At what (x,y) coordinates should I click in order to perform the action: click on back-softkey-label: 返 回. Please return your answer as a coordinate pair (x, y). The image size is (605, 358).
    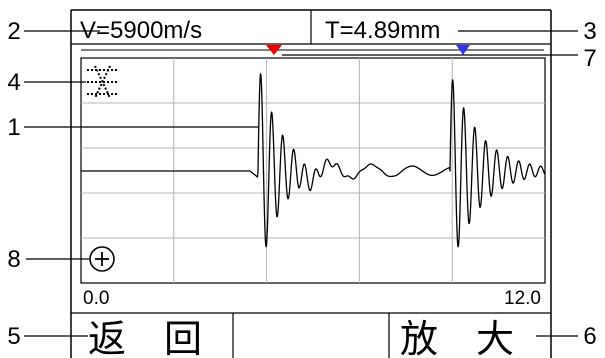
    Looking at the image, I should click on (145, 337).